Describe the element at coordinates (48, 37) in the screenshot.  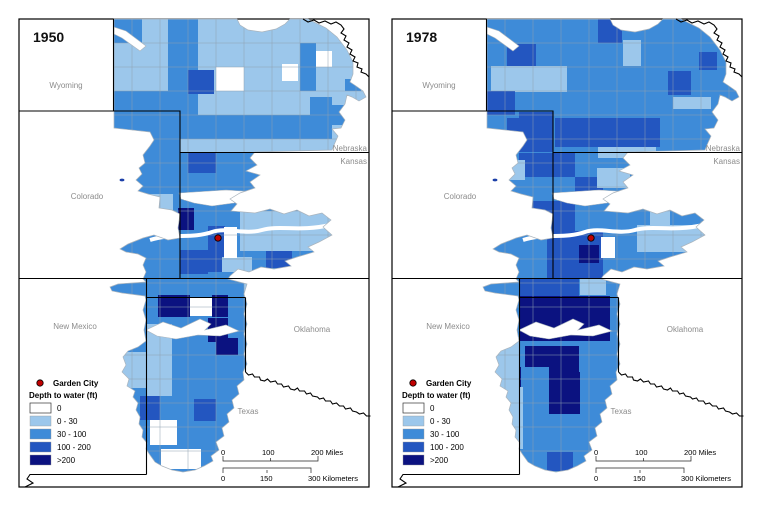
I see `svg-text: 1950` at that location.